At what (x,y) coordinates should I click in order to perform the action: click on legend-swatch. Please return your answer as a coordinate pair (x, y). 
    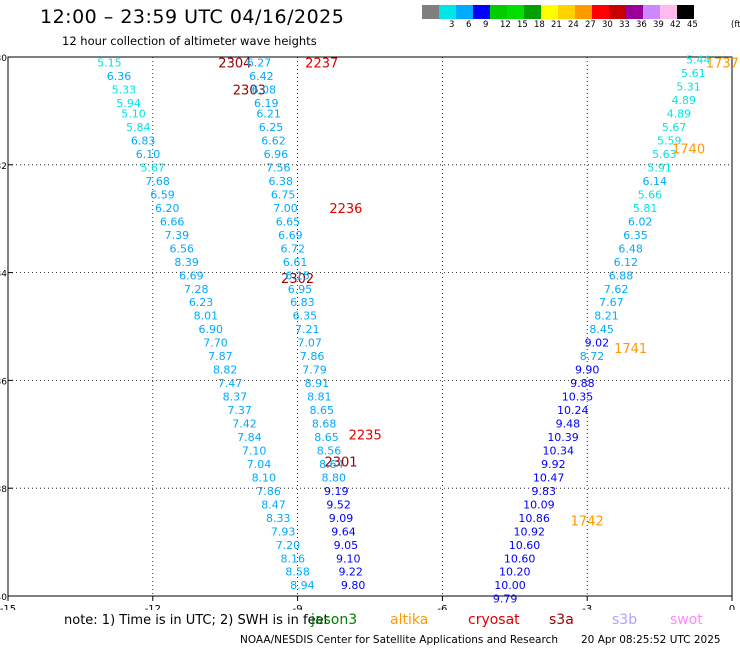
    Looking at the image, I should click on (430, 12).